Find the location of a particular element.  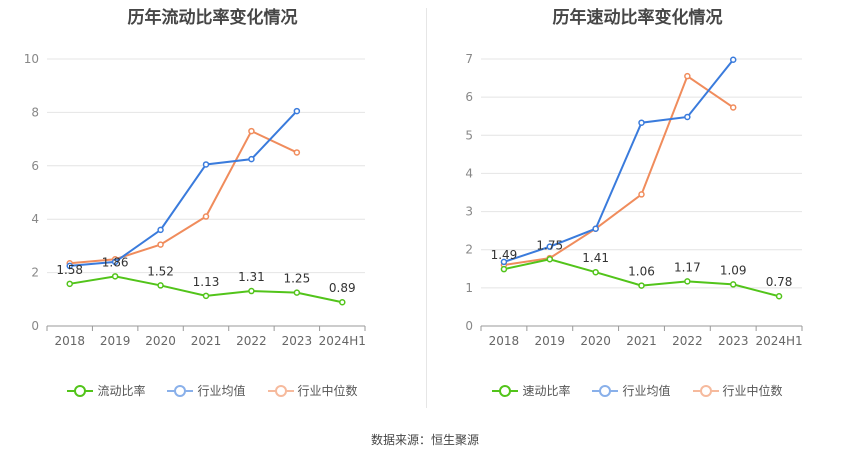

data-label: 1.75 is located at coordinates (549, 245).